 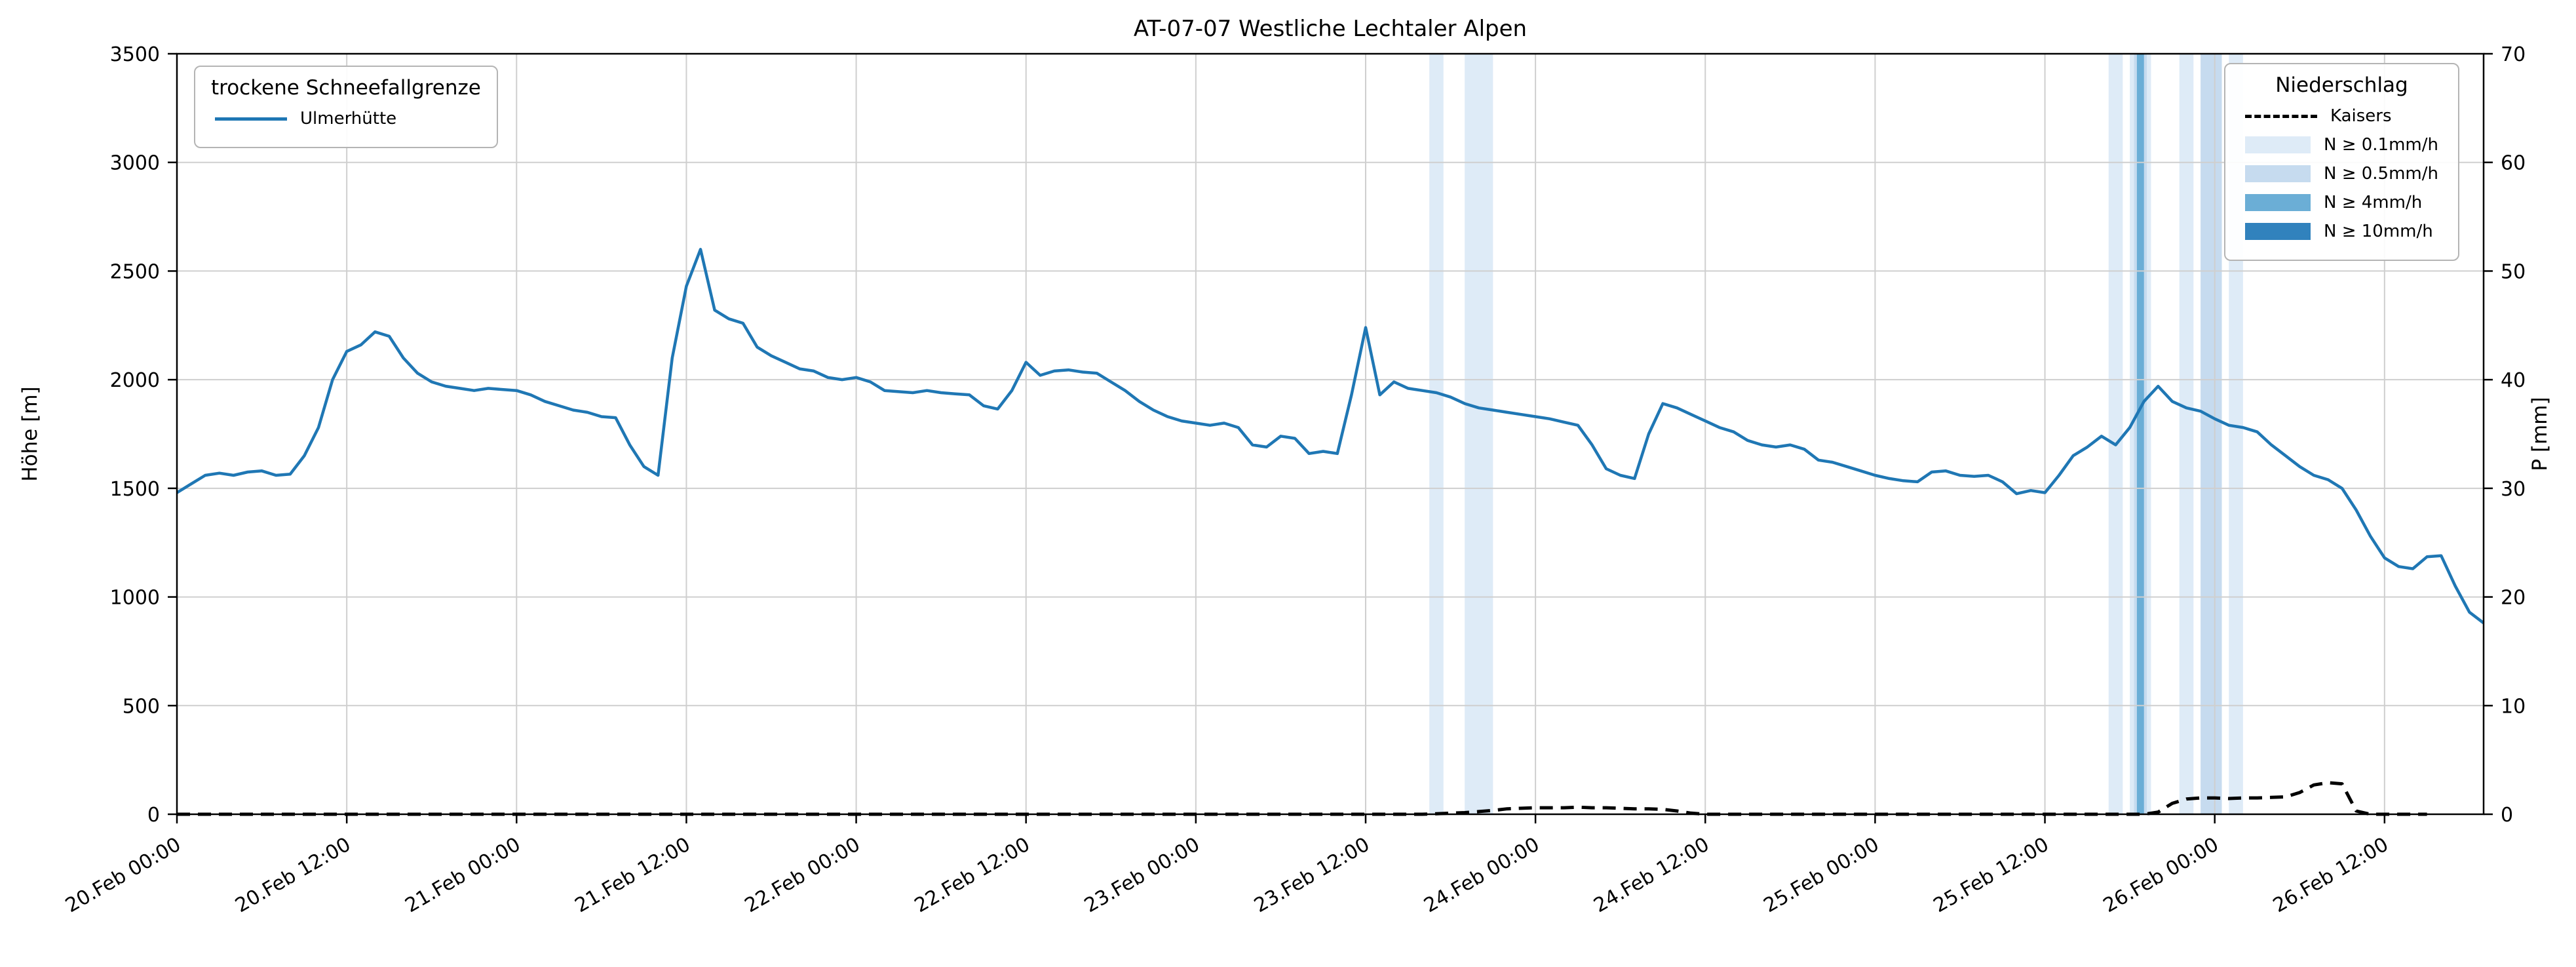 What do you see at coordinates (123, 876) in the screenshot?
I see `x-tick-label: 20.Feb 00:00` at bounding box center [123, 876].